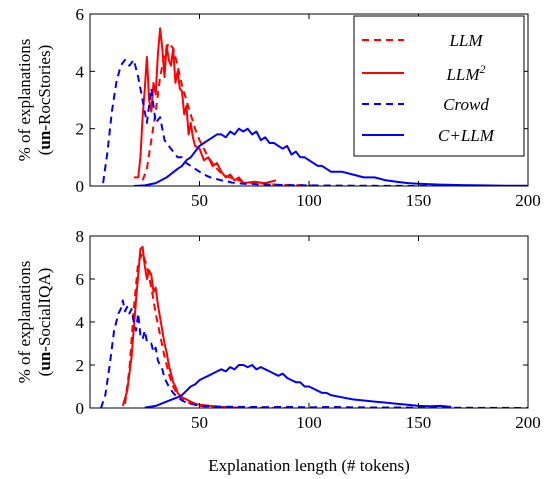 This screenshot has height=479, width=552. I want to click on rocstories-xtick-label: 100, so click(309, 200).